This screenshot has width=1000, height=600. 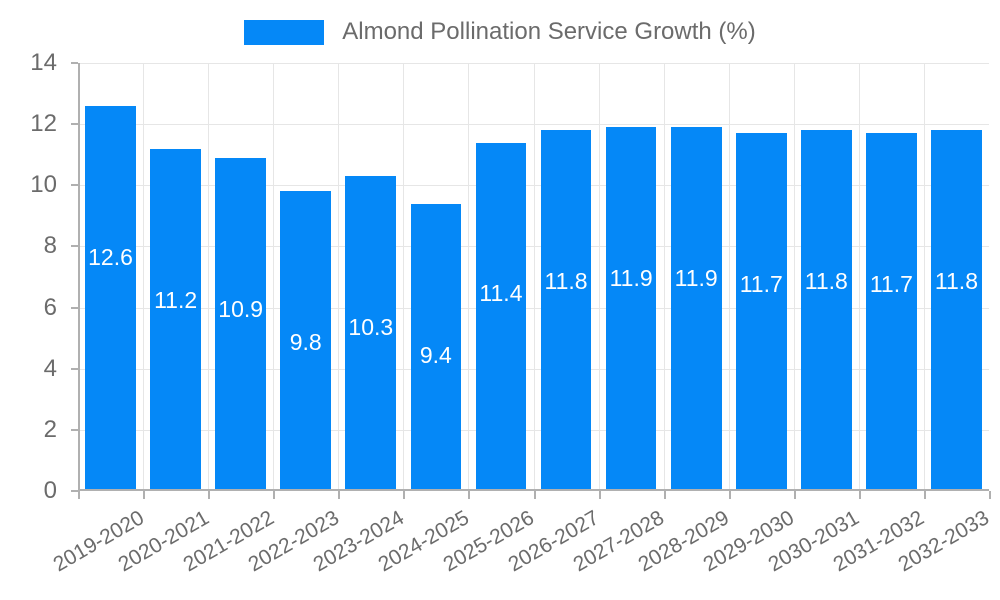 What do you see at coordinates (50, 429) in the screenshot?
I see `y-axis-tick-label: 2` at bounding box center [50, 429].